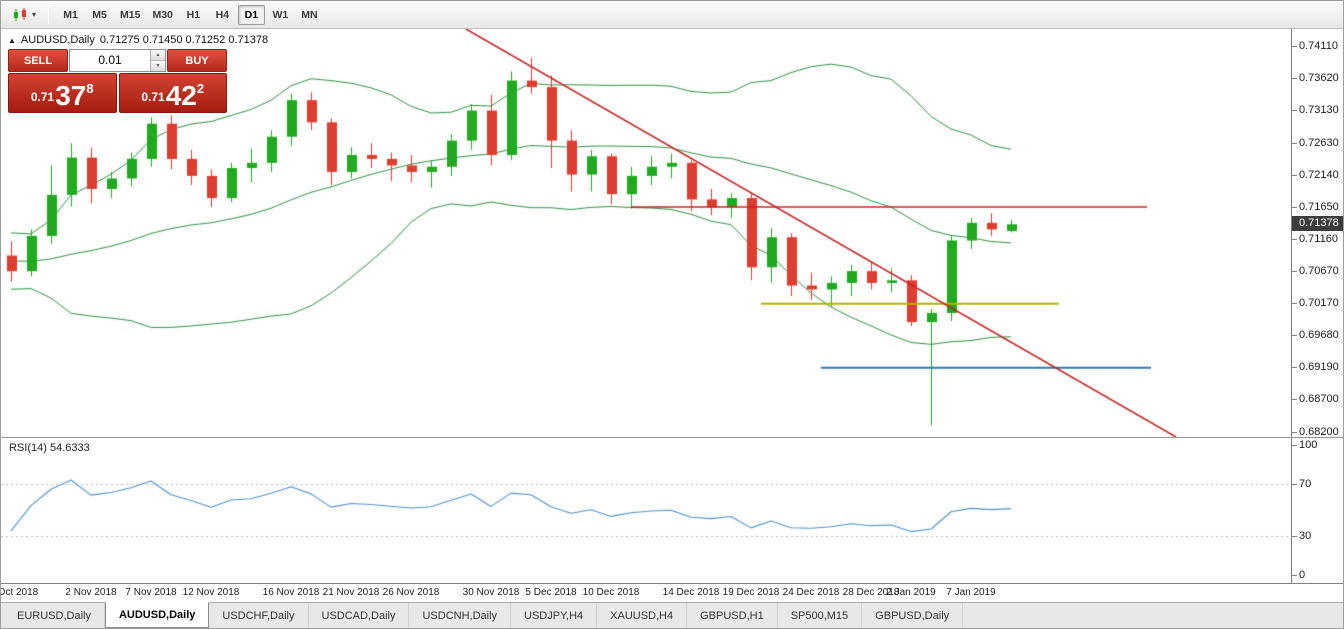 The width and height of the screenshot is (1344, 629). What do you see at coordinates (157, 615) in the screenshot?
I see `chart-tab-audusd-daily: AUDUSD,Daily` at bounding box center [157, 615].